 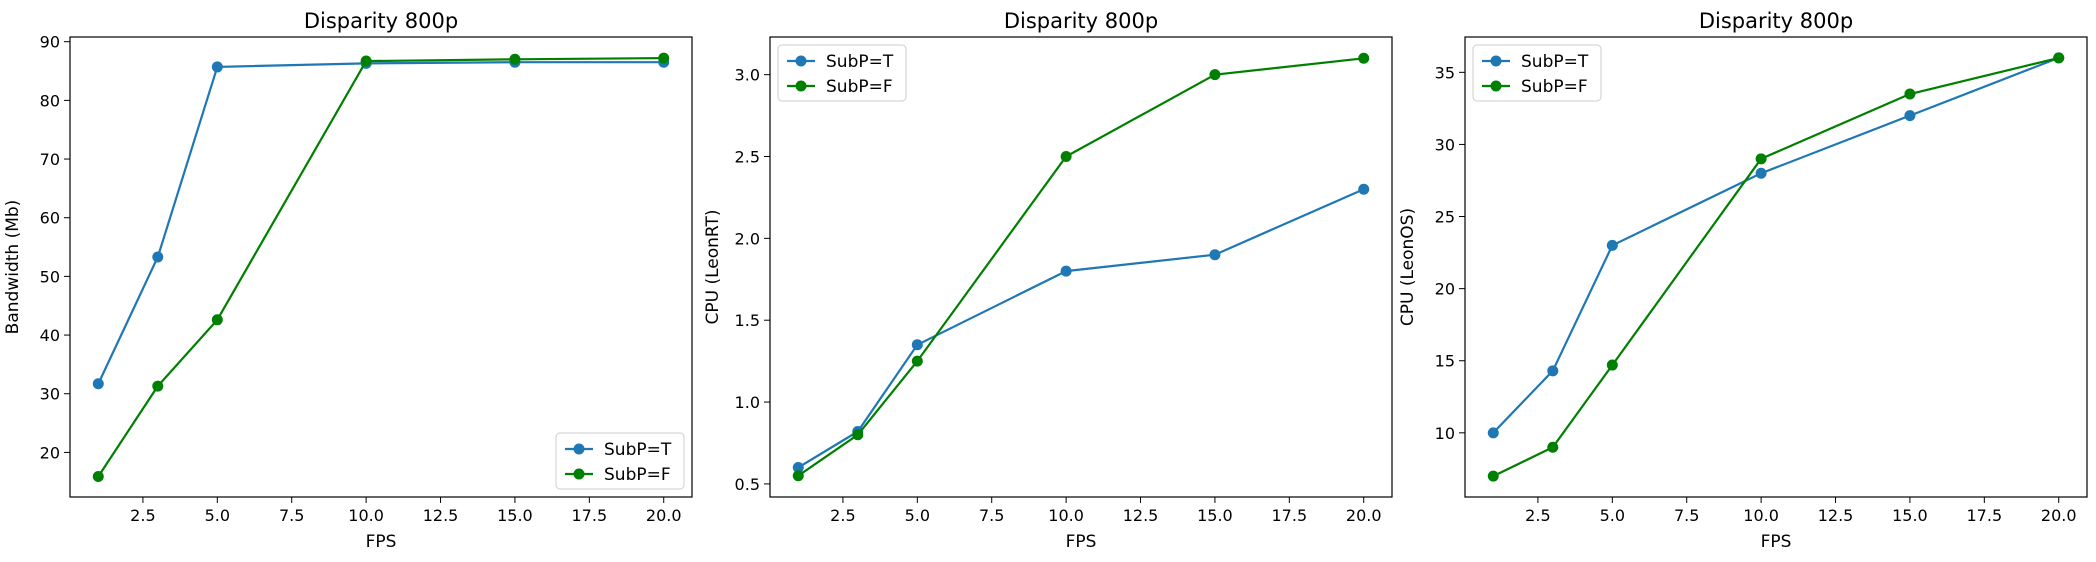 What do you see at coordinates (50, 42) in the screenshot?
I see `y-tick-label: 90` at bounding box center [50, 42].